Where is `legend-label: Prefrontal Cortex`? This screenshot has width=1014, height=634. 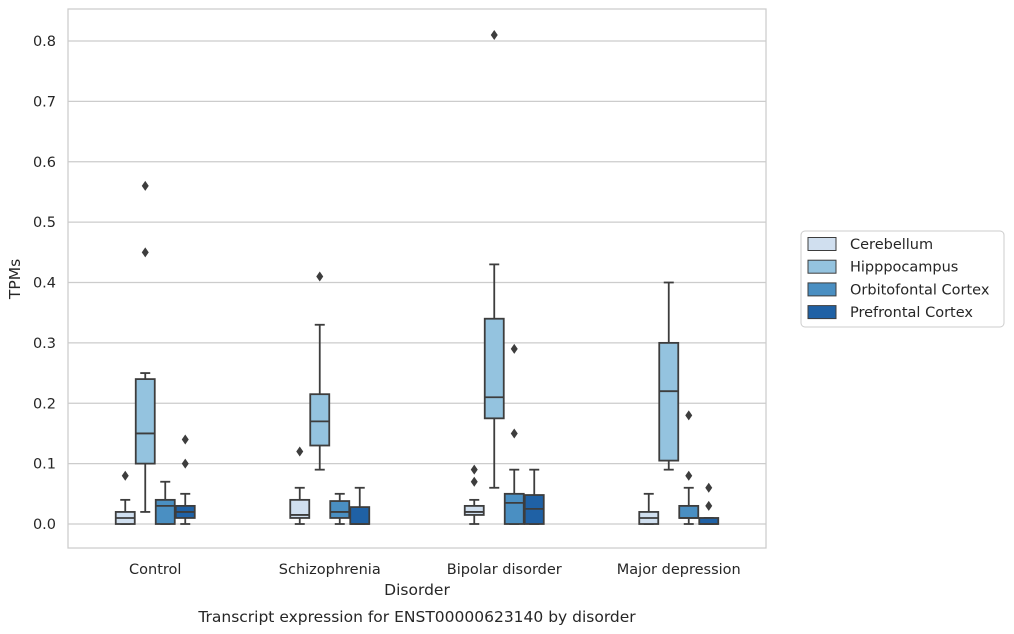 legend-label: Prefrontal Cortex is located at coordinates (911, 313).